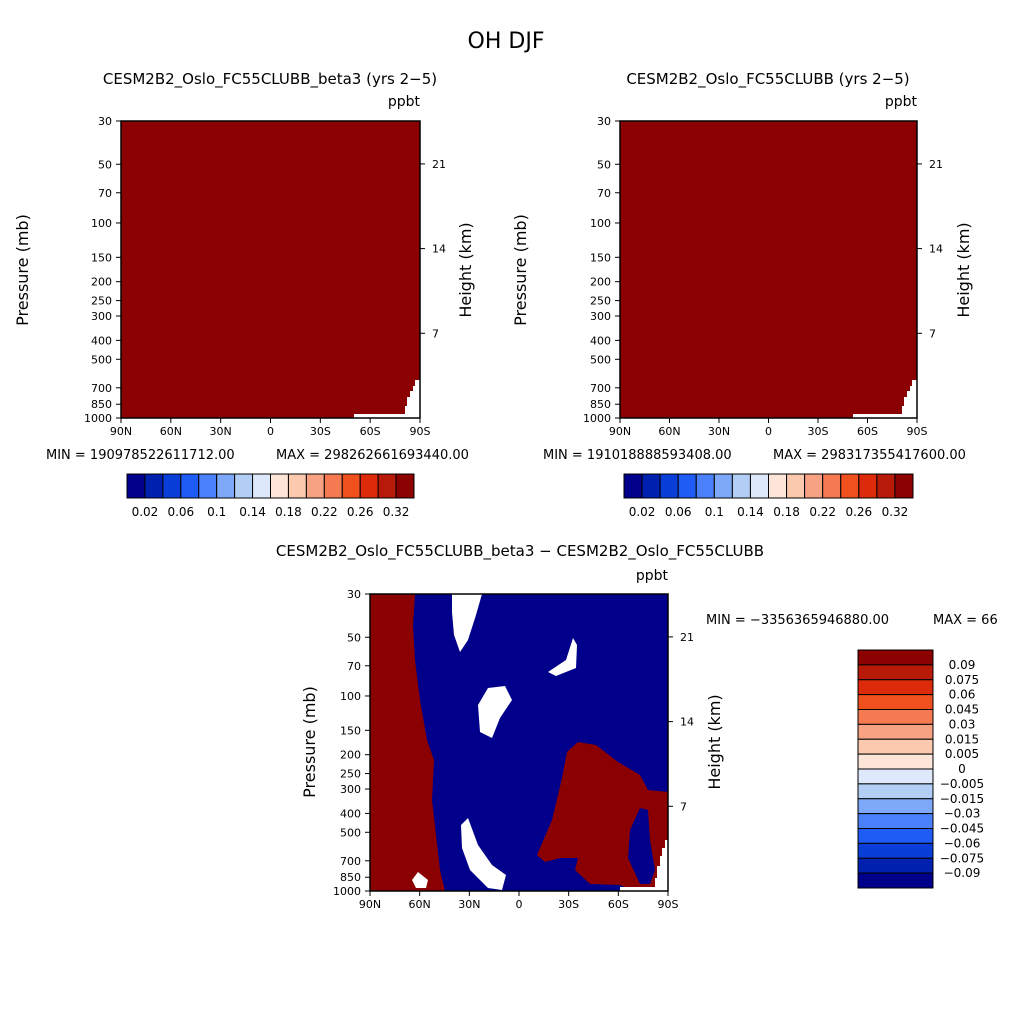  What do you see at coordinates (962, 695) in the screenshot?
I see `colorbar-label: 0.06` at bounding box center [962, 695].